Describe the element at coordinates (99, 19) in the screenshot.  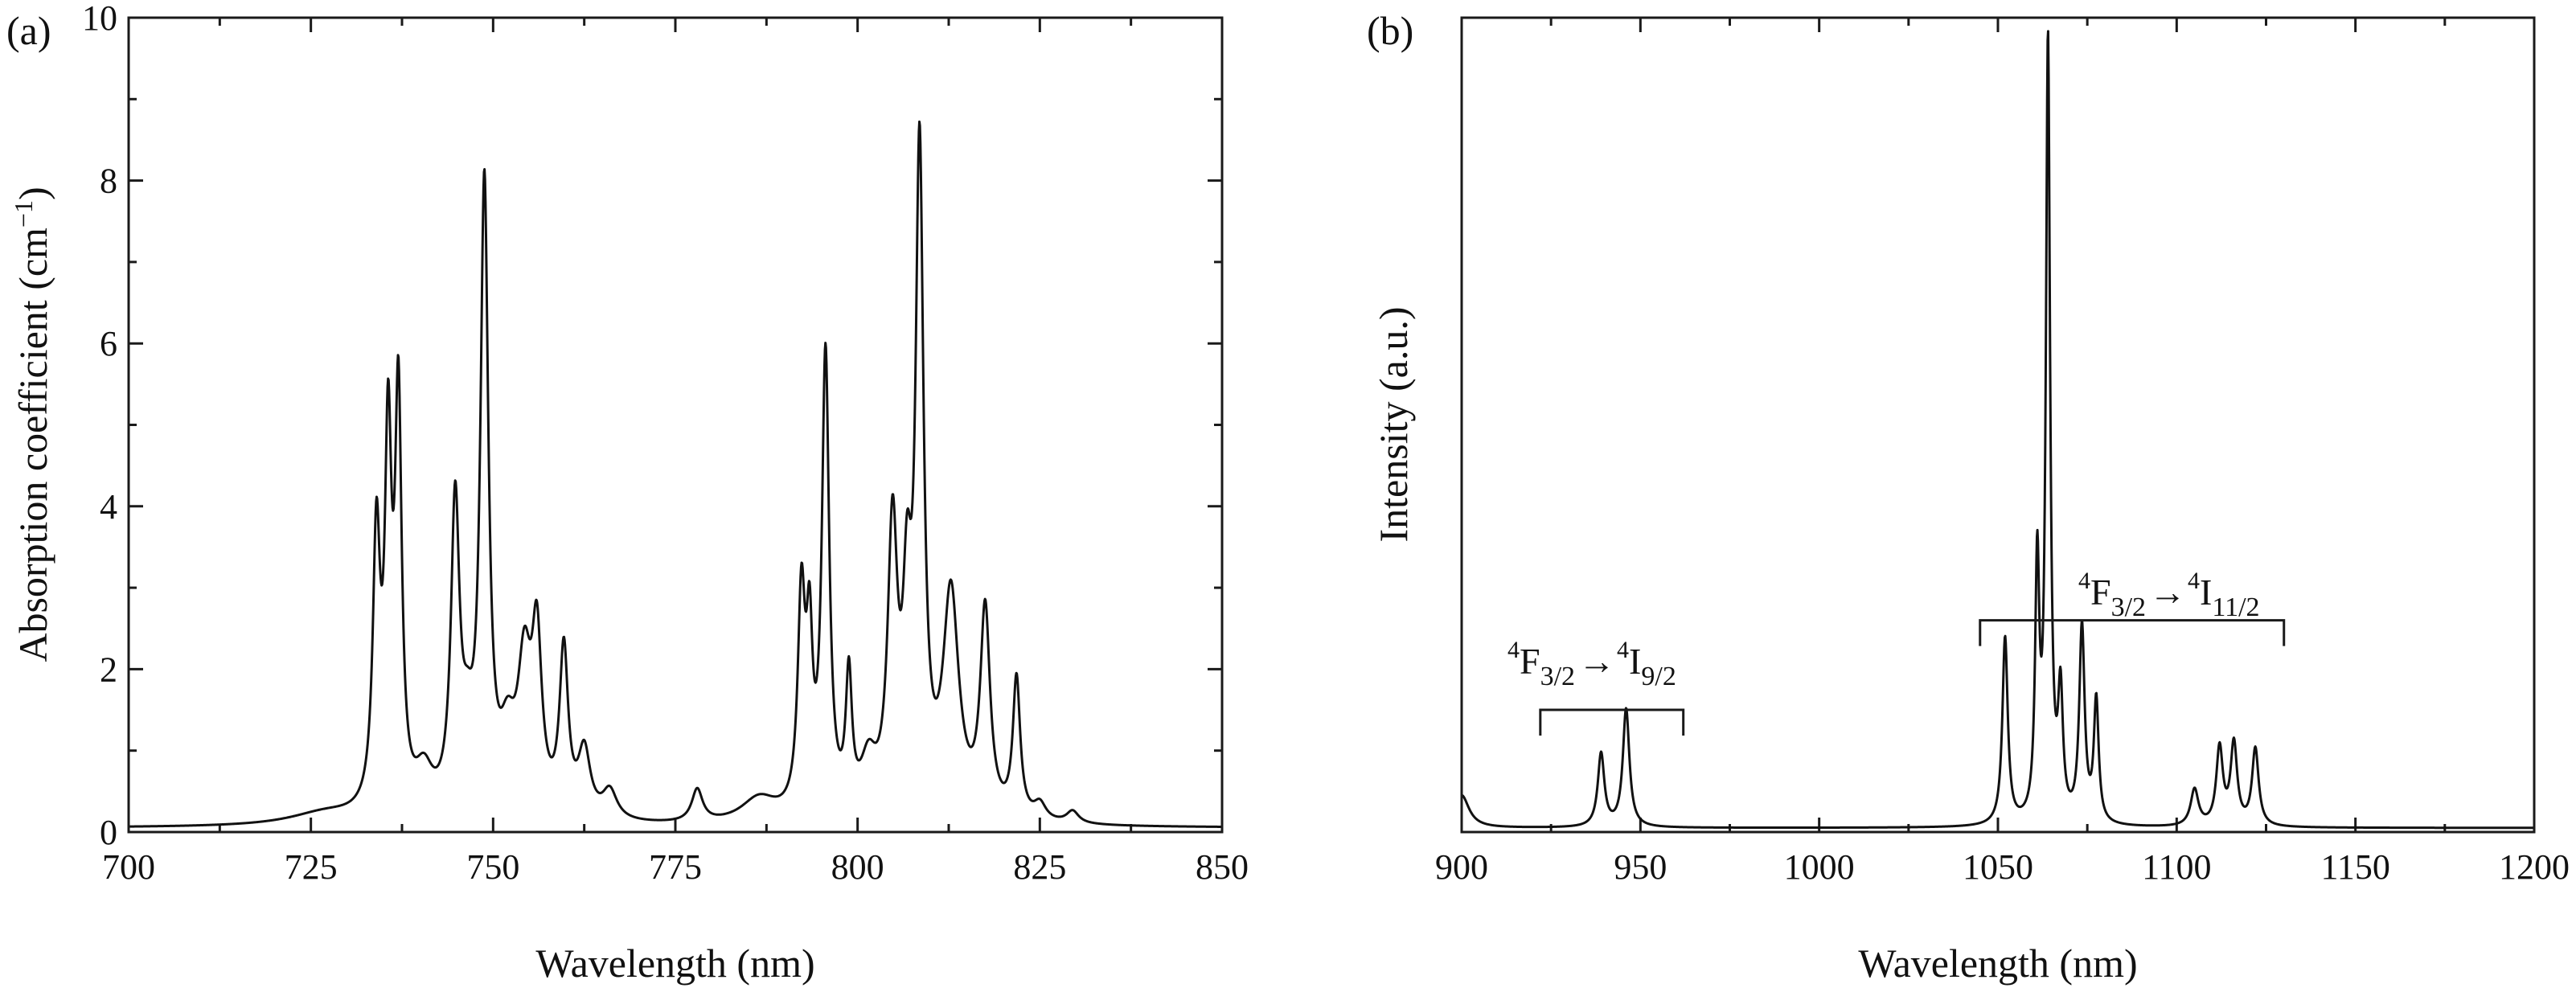
I see `panel-a-y-tick-label: 10` at that location.